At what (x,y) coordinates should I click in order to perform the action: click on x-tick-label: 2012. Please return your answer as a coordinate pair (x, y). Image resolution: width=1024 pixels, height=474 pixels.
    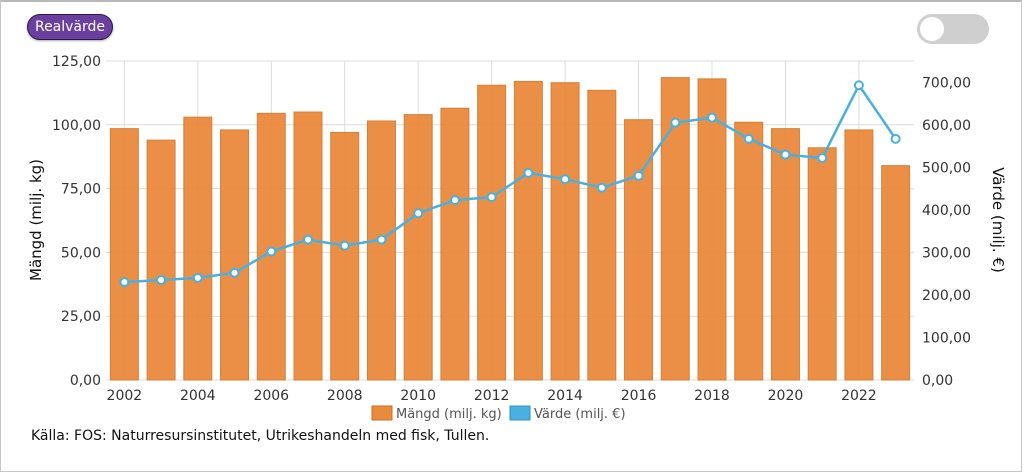
    Looking at the image, I should click on (492, 396).